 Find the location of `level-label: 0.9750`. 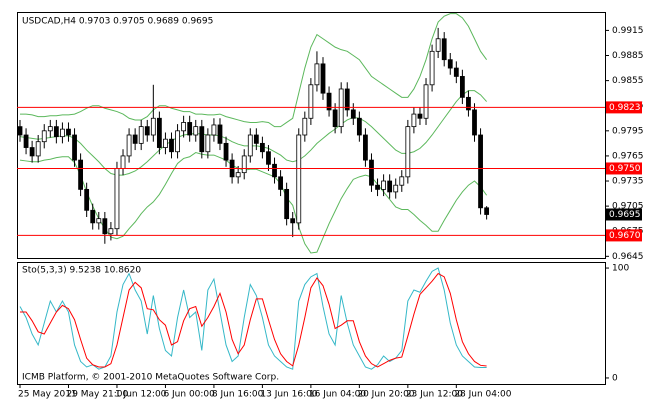

level-label: 0.9750 is located at coordinates (625, 169).